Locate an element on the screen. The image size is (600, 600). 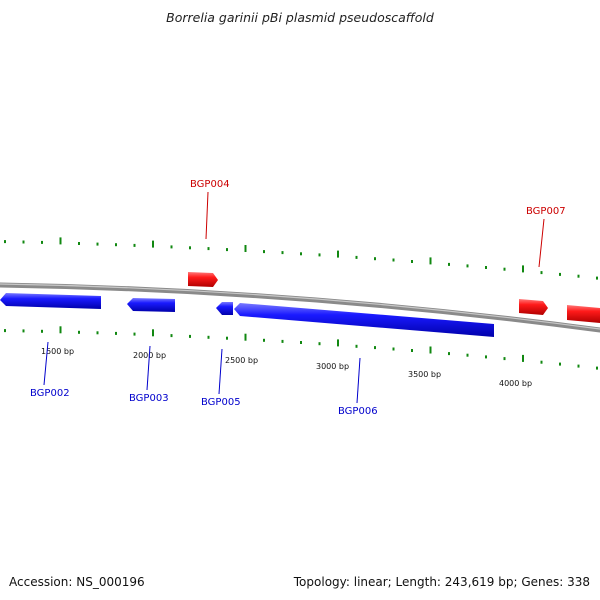
gene-label-bgp006: BGP006 is located at coordinates (358, 411).